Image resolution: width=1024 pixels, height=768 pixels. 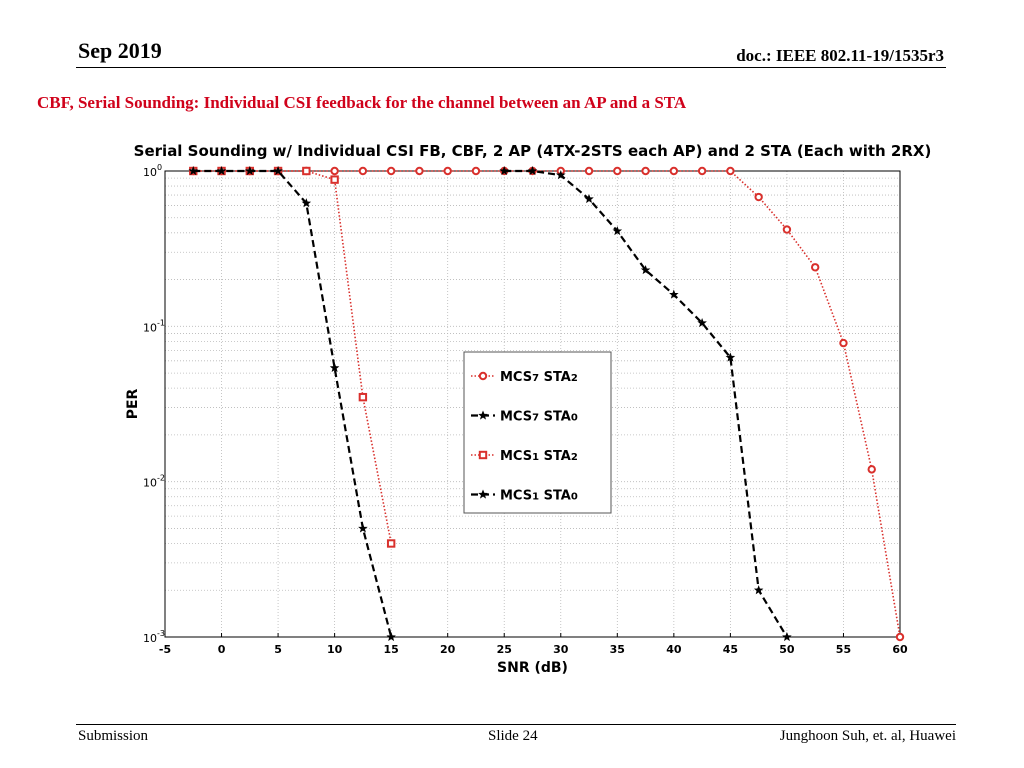 I want to click on x-tick-label: 60, so click(x=900, y=649).